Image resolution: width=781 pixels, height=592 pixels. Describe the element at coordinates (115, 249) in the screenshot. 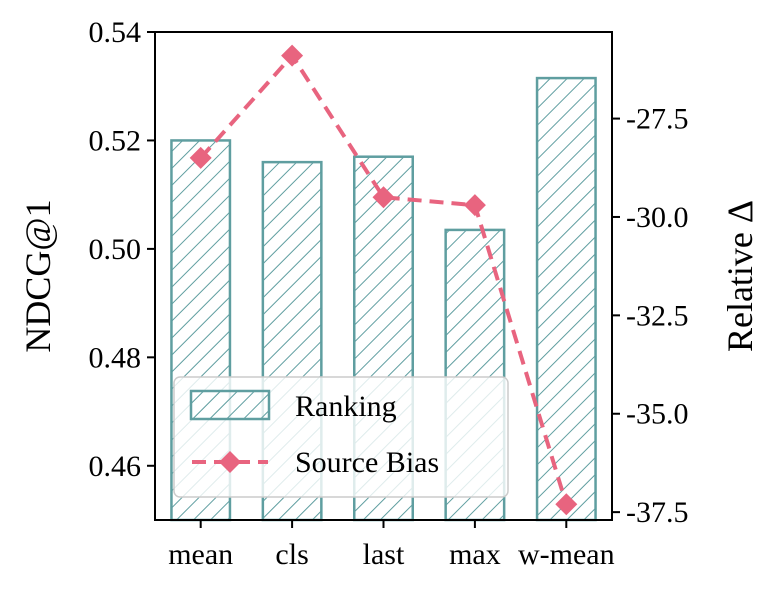

I see `y-tick-label: 0.50` at that location.